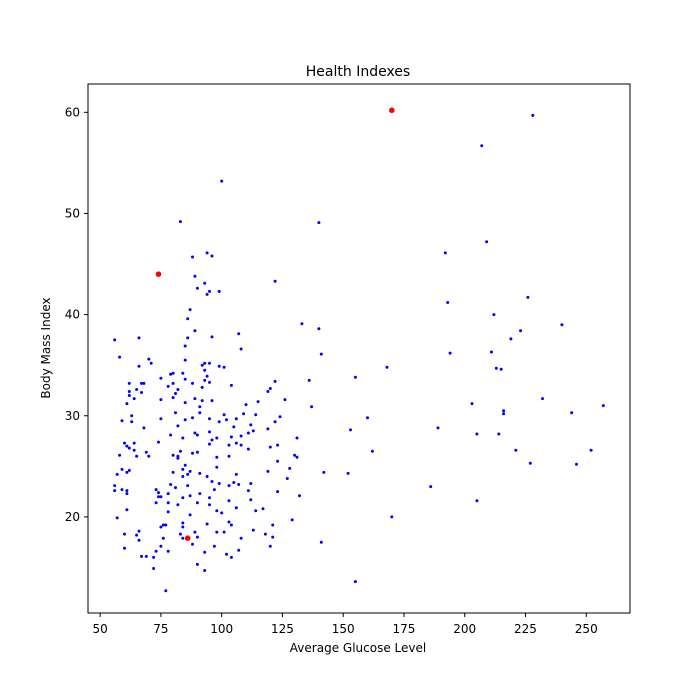 The width and height of the screenshot is (700, 700). I want to click on x-tick-label: 125, so click(282, 629).